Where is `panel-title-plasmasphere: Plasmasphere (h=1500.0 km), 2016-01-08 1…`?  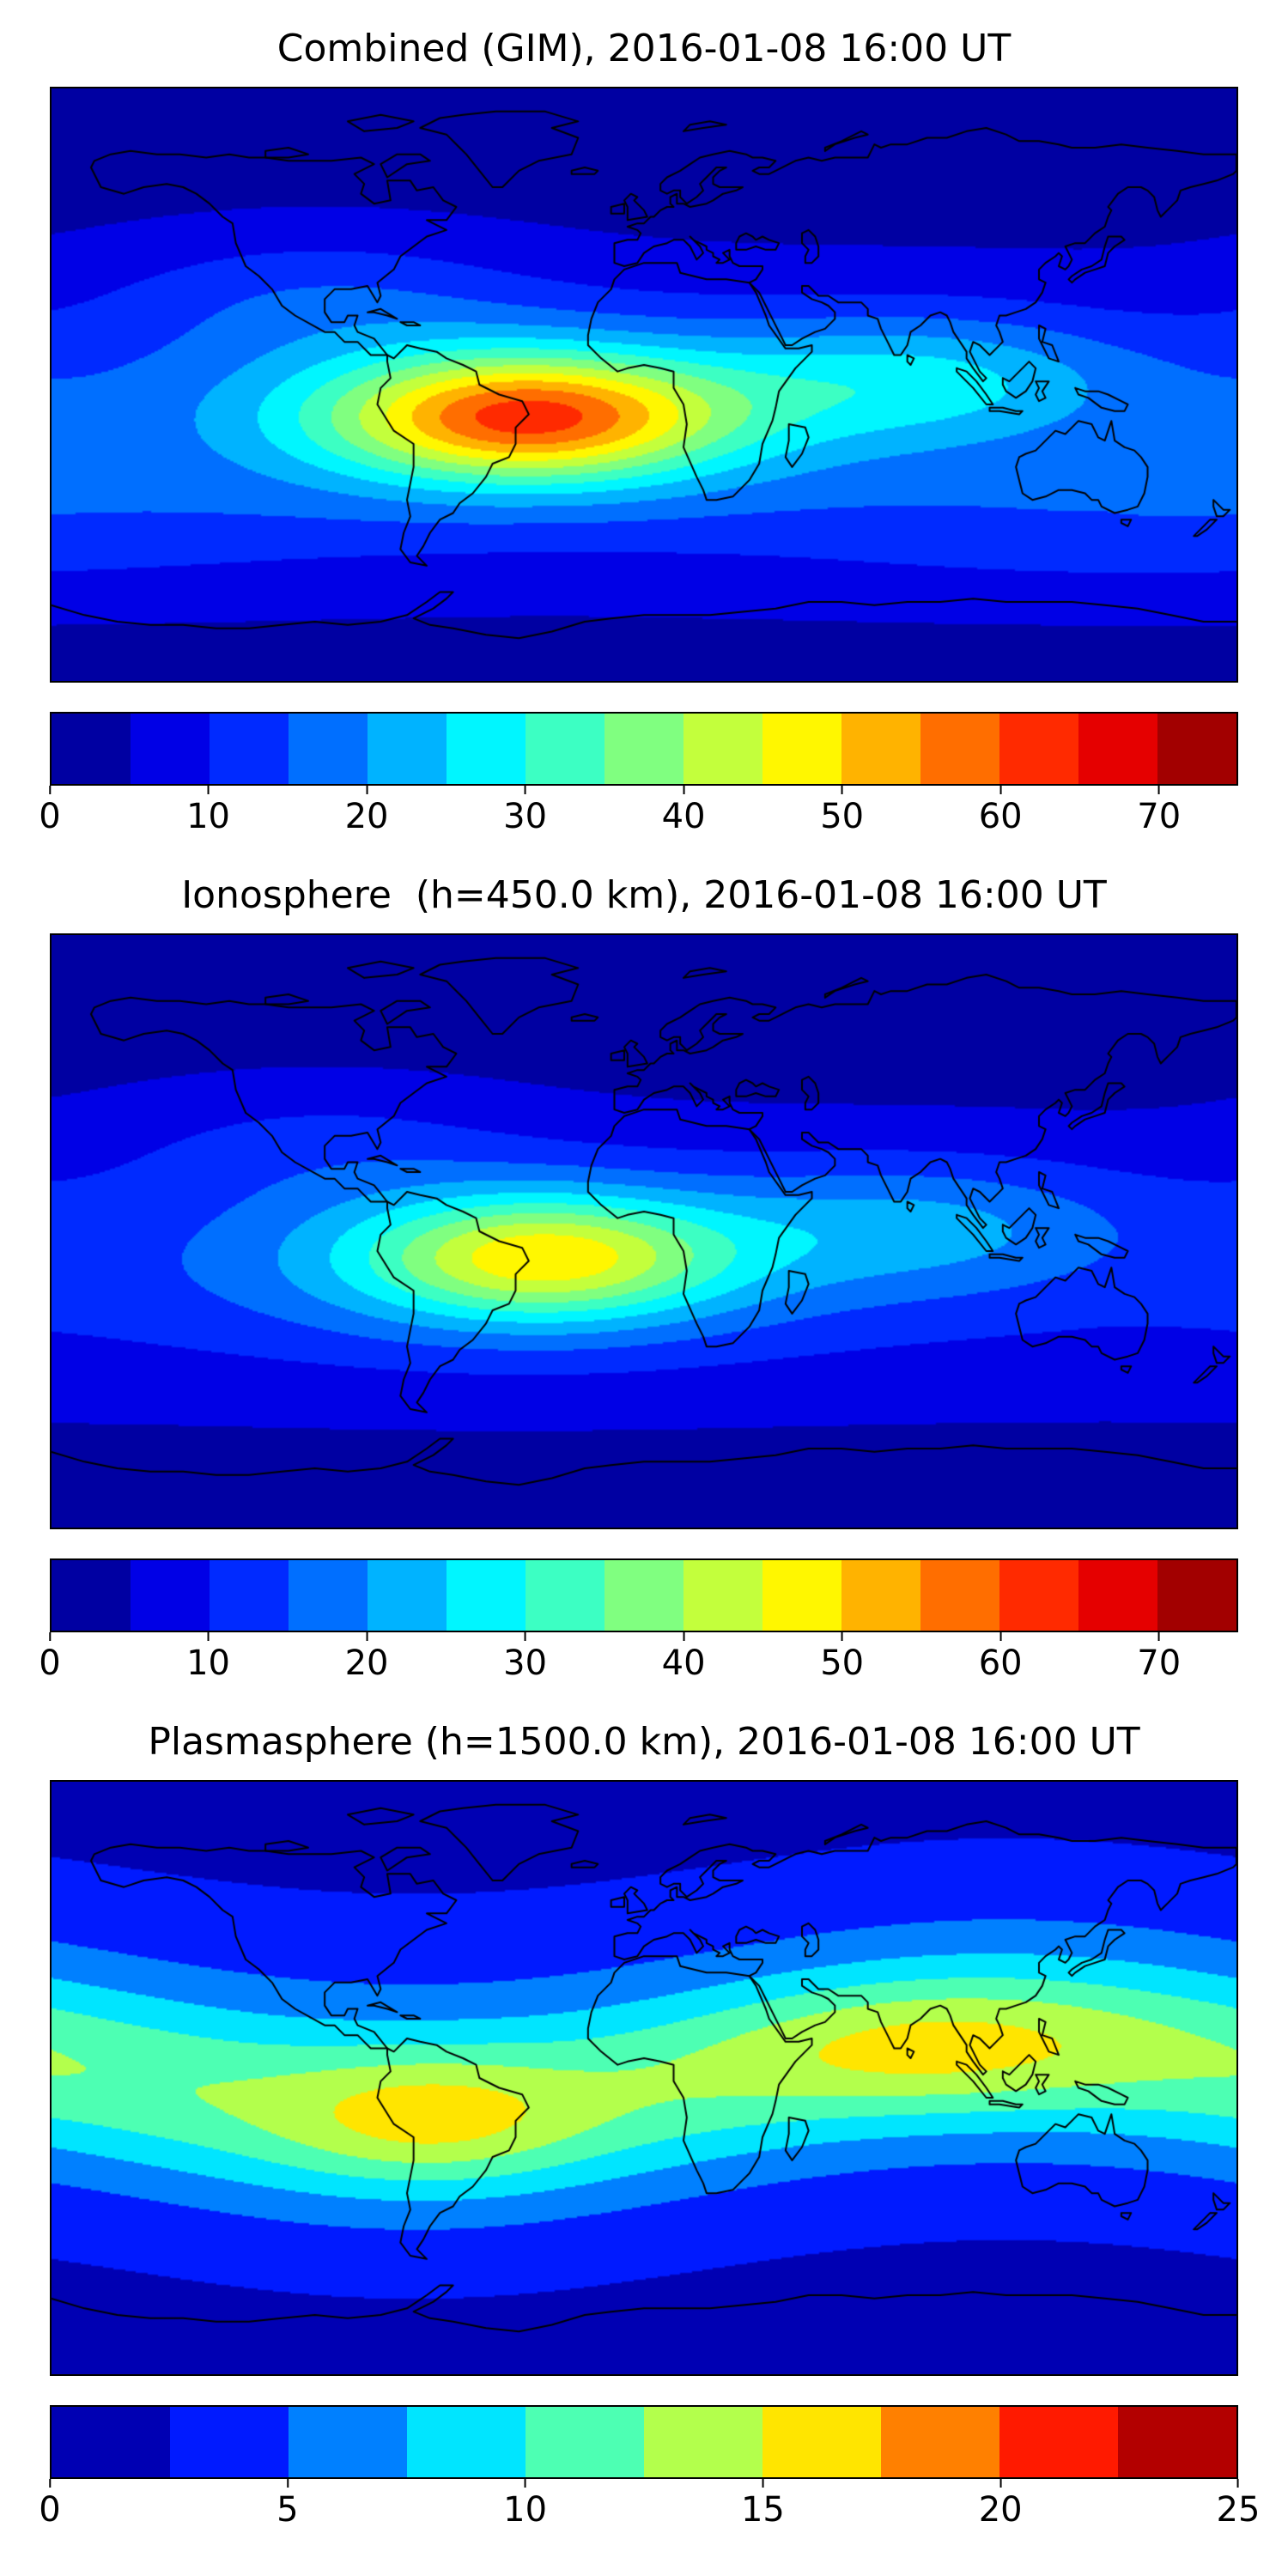
panel-title-plasmasphere: Plasmasphere (h=1500.0 km), 2016-01-08 1… is located at coordinates (644, 1742).